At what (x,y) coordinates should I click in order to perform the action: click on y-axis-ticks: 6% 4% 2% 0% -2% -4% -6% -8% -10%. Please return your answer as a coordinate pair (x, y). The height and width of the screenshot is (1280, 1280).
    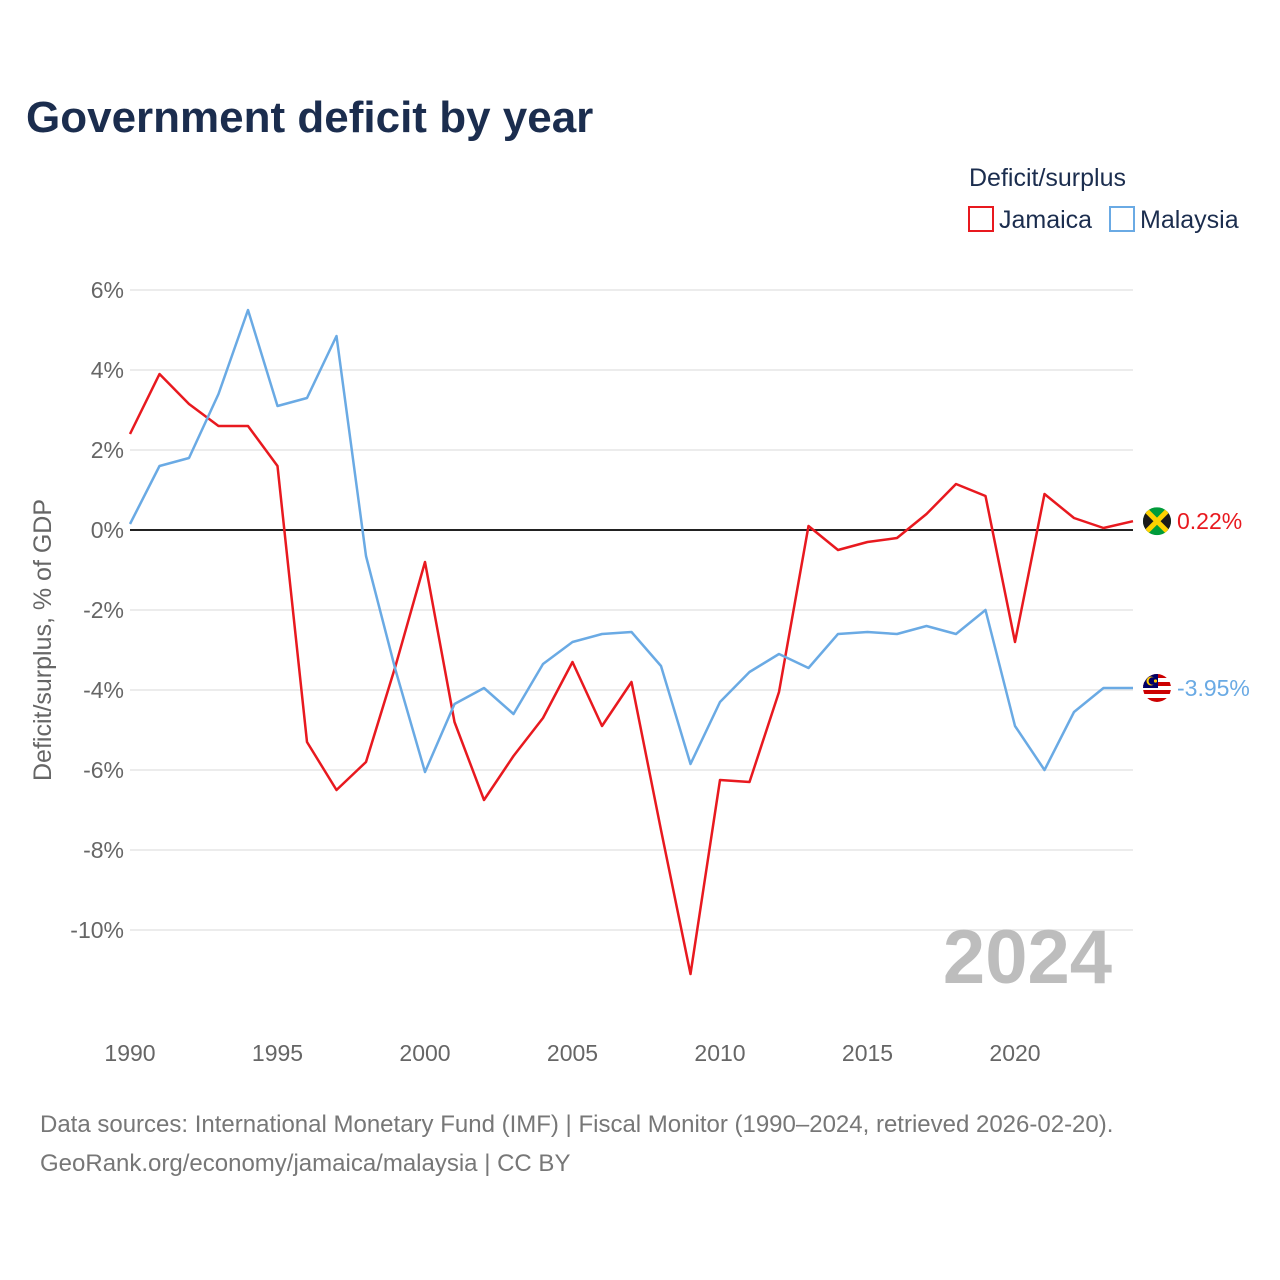
    Looking at the image, I should click on (97, 610).